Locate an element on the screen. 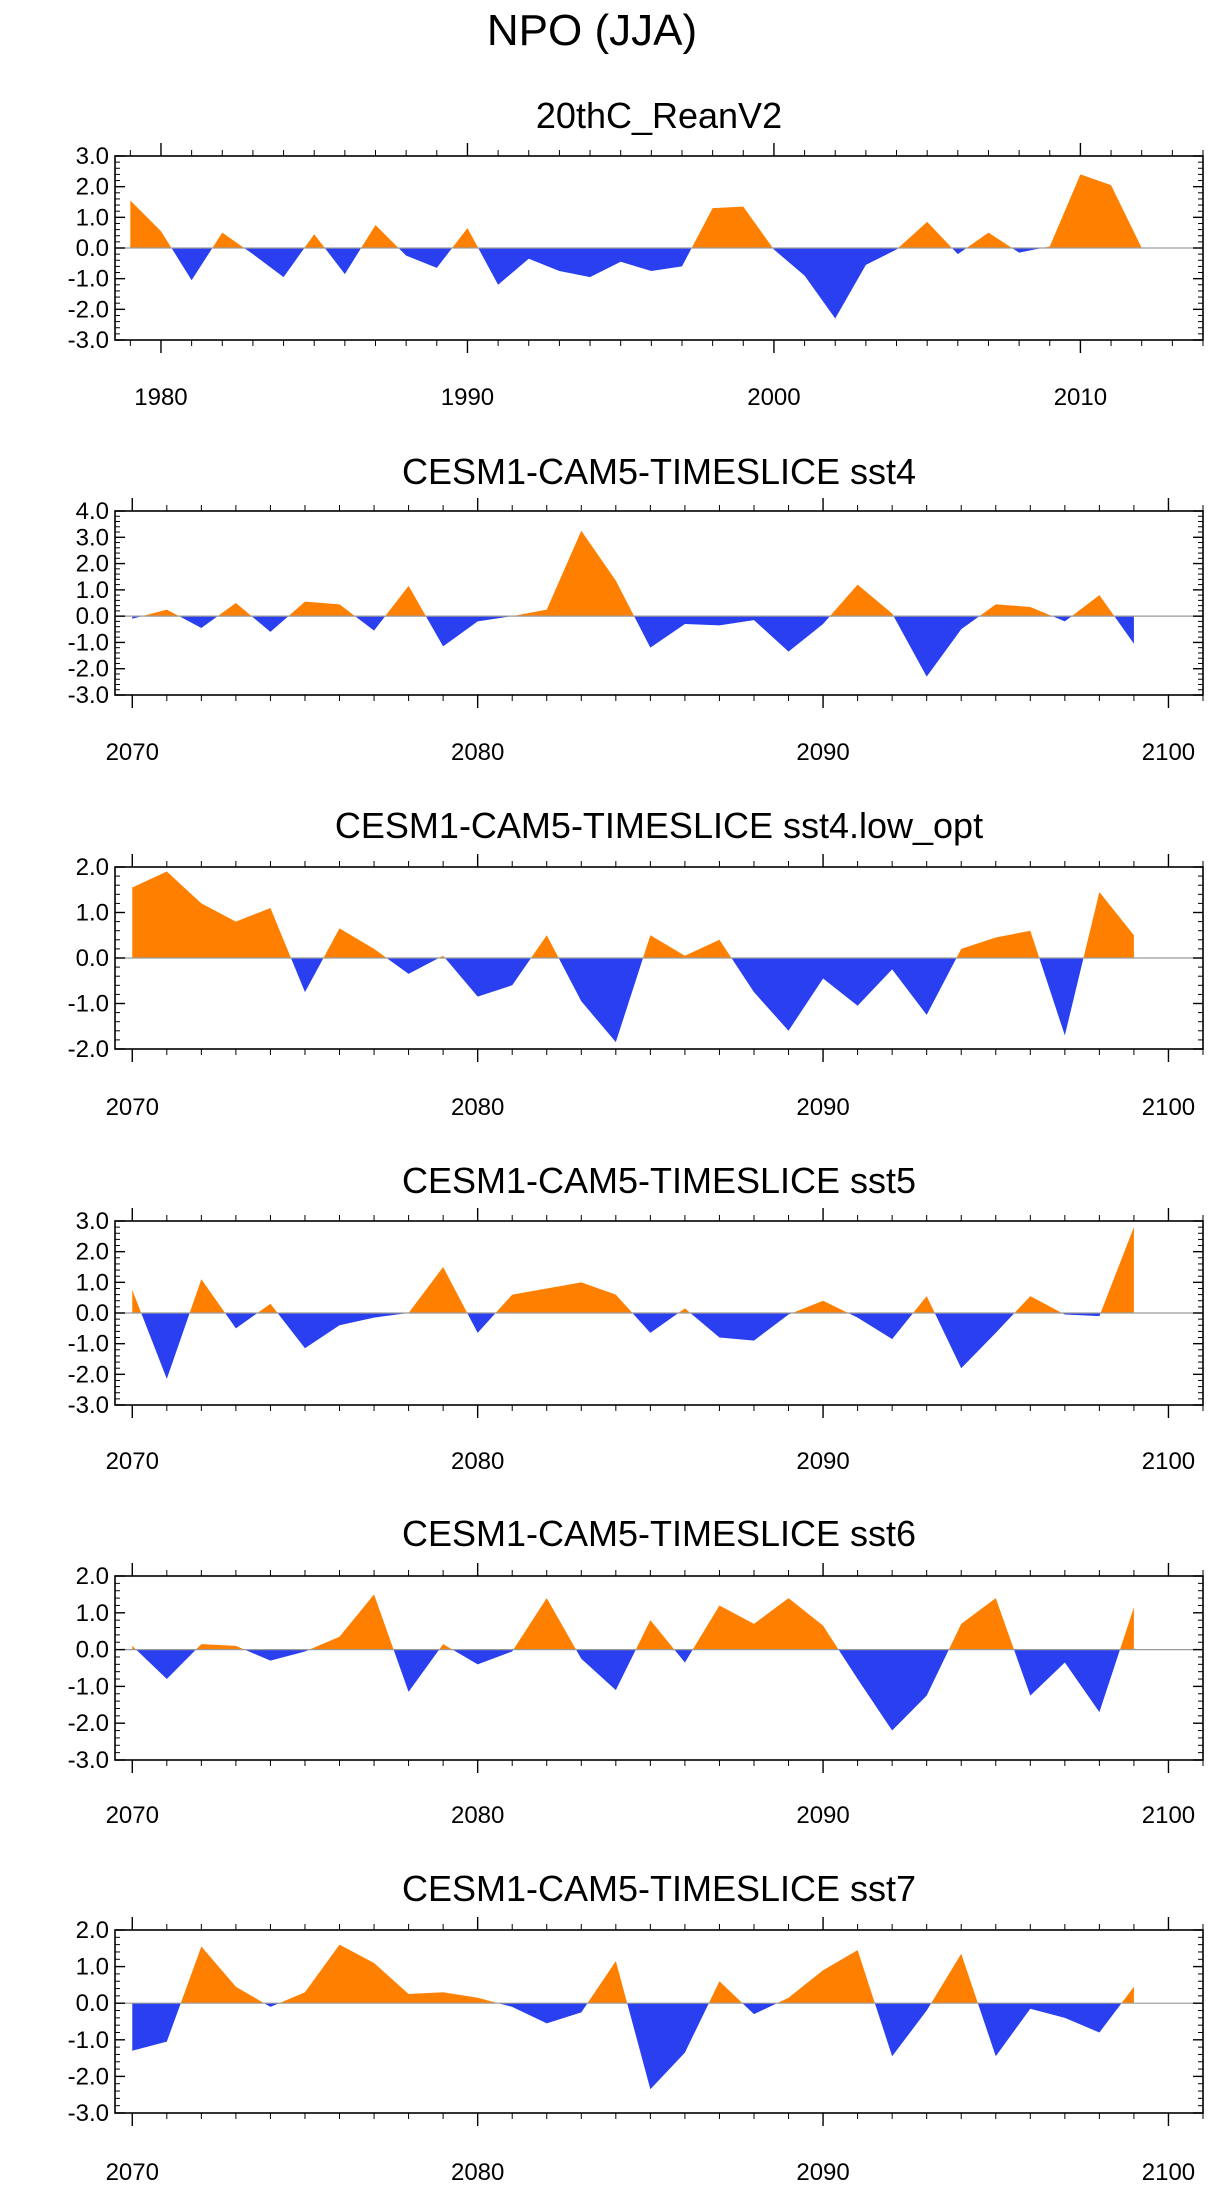 This screenshot has height=2185, width=1229. panel-title: CESM1-CAM5-TIMESLICE sst5 is located at coordinates (659, 1180).